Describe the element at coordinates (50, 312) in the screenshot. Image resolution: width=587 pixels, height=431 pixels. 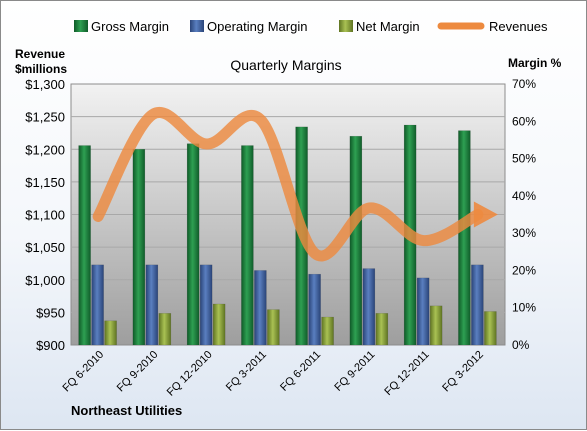
I see `y-left-tick-label: $950` at that location.